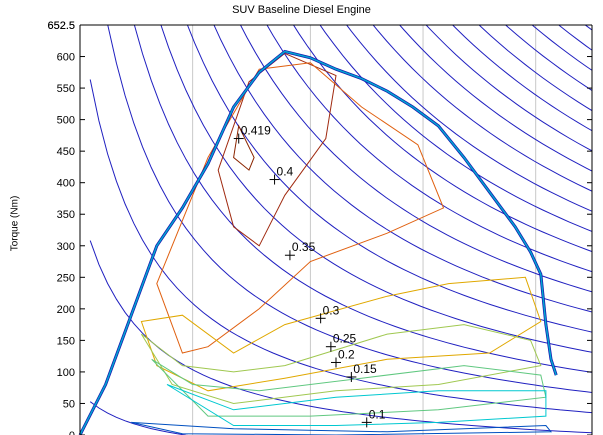 The height and width of the screenshot is (435, 603). I want to click on contour-0.419, so click(244, 147).